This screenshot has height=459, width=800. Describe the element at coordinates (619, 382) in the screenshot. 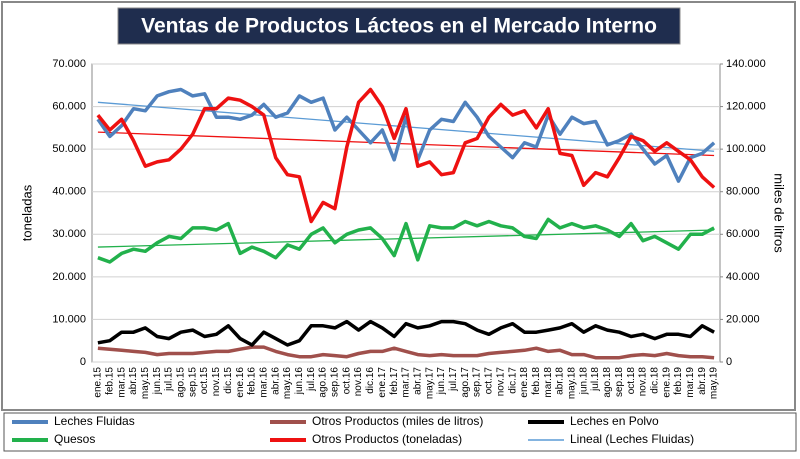

I see `x-tick-label: sep.18` at that location.